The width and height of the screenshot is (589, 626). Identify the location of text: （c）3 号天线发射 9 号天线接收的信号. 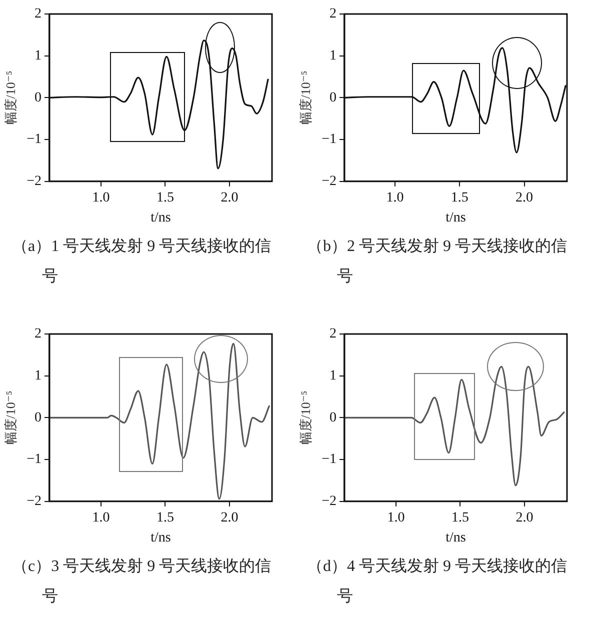
(142, 581).